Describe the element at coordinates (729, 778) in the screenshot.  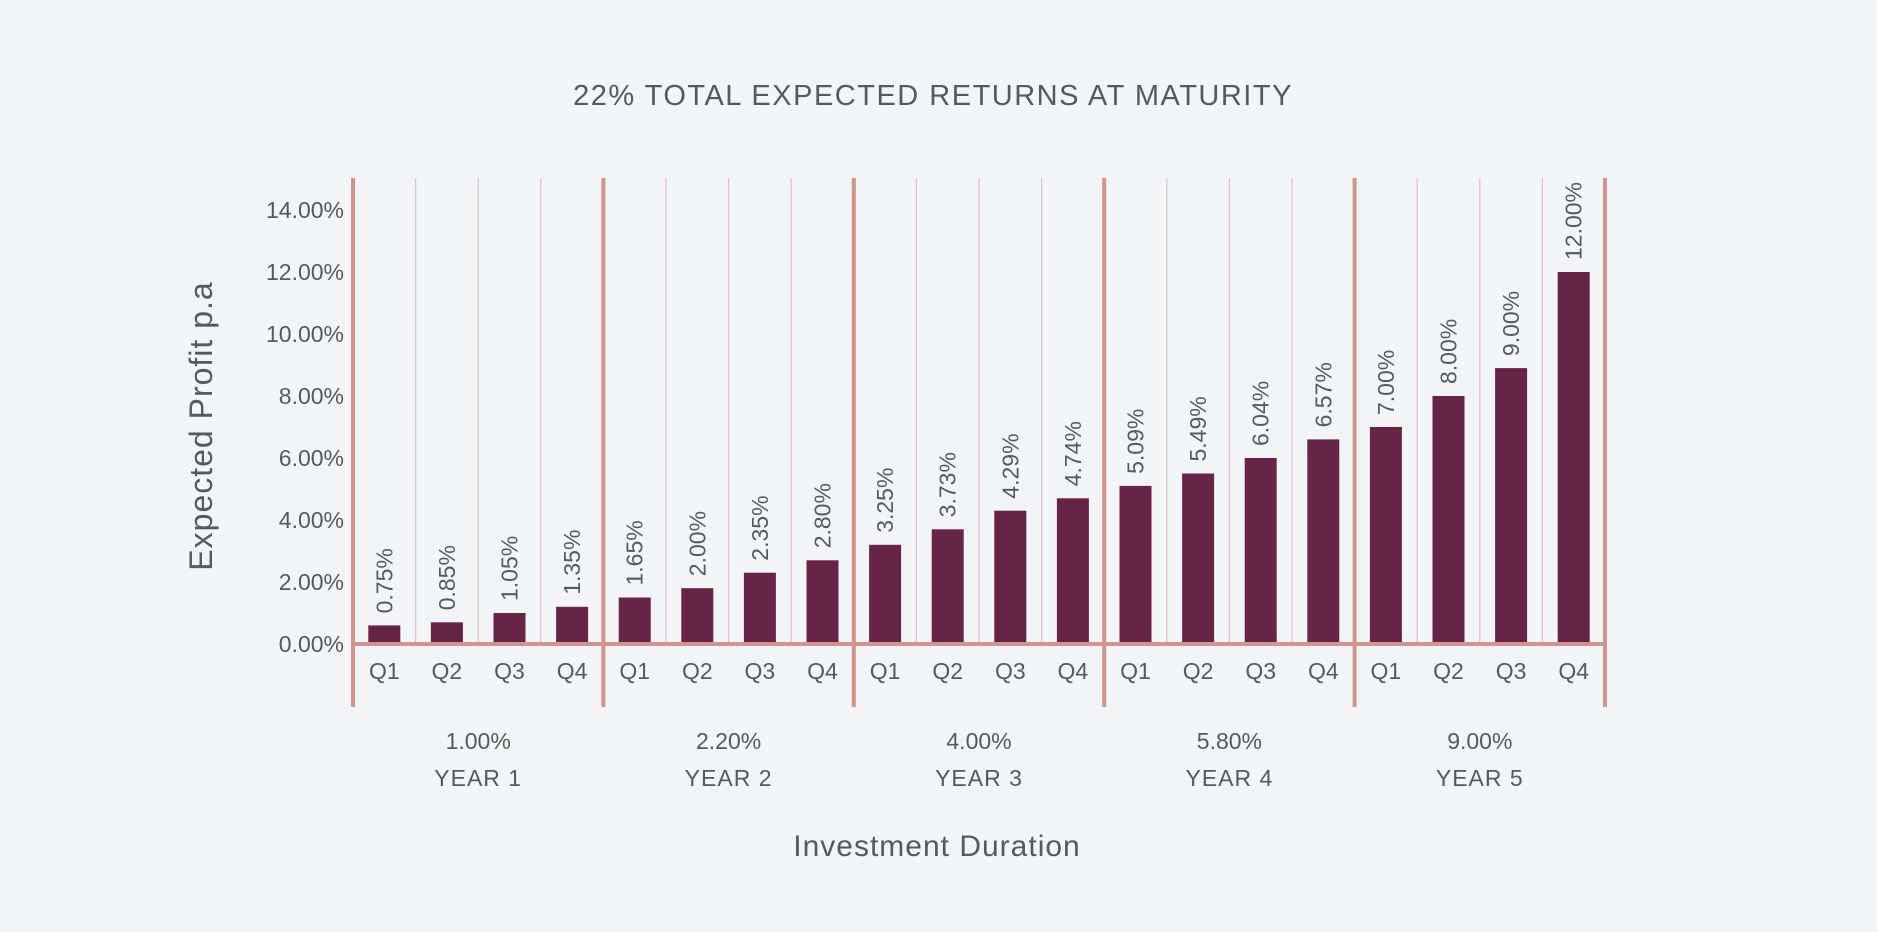
I see `year-name-label: YEAR 2` at that location.